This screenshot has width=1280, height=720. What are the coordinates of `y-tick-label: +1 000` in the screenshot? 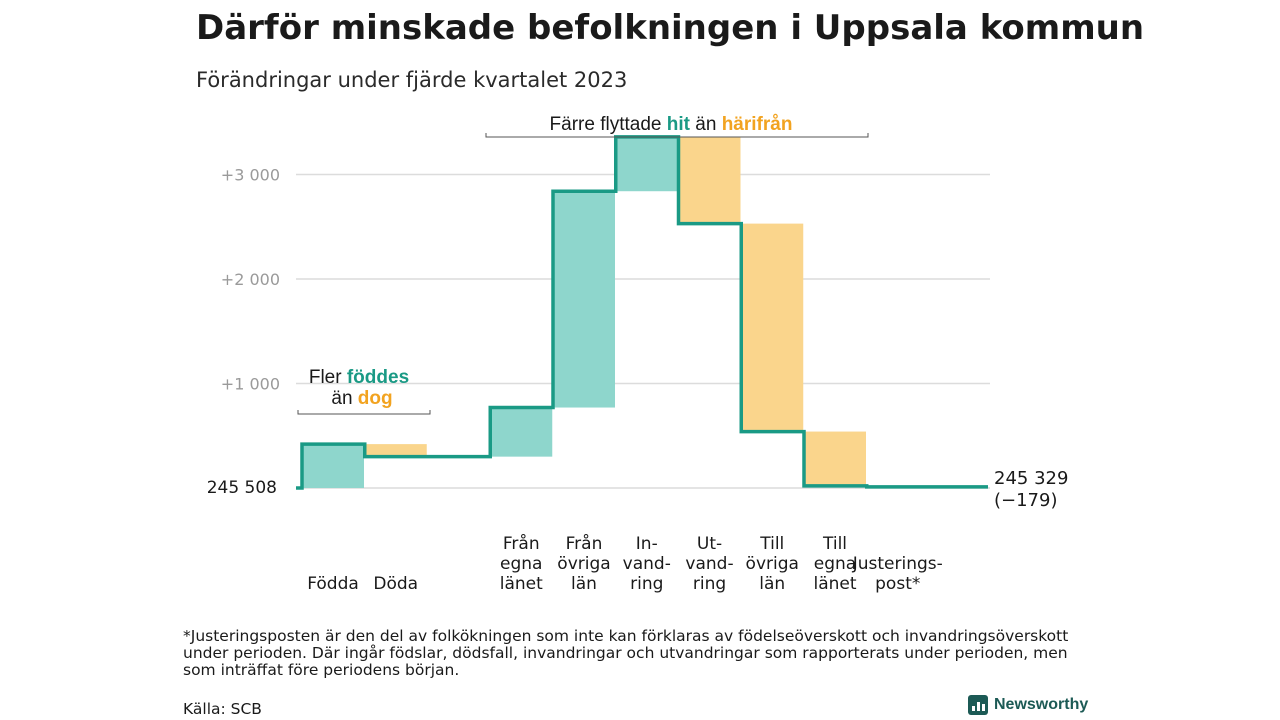 It's located at (250, 384).